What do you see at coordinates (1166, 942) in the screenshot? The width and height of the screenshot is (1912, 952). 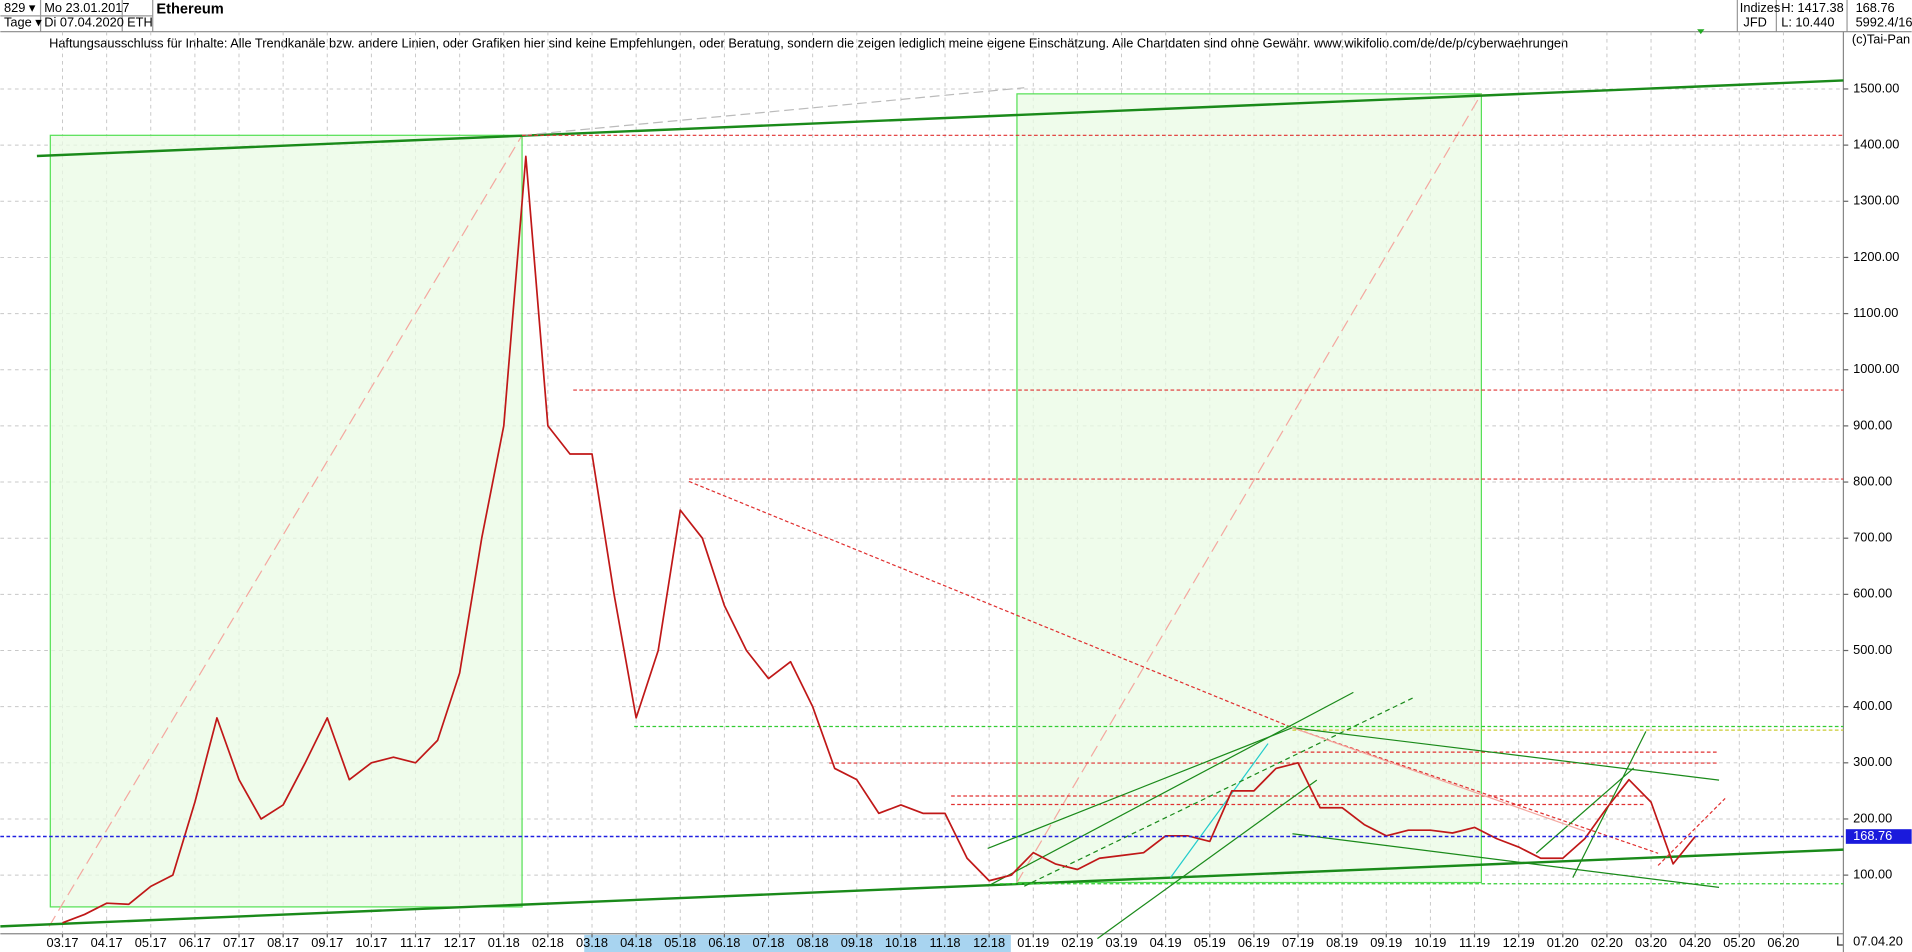 I see `x-tick-label: 04.19` at bounding box center [1166, 942].